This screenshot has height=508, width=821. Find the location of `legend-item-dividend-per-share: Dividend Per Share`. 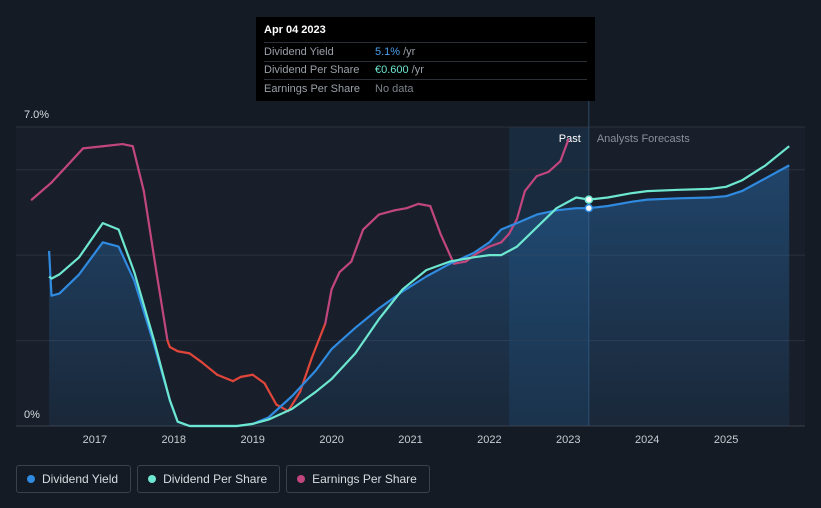

legend-item-dividend-per-share: Dividend Per Share is located at coordinates (209, 479).